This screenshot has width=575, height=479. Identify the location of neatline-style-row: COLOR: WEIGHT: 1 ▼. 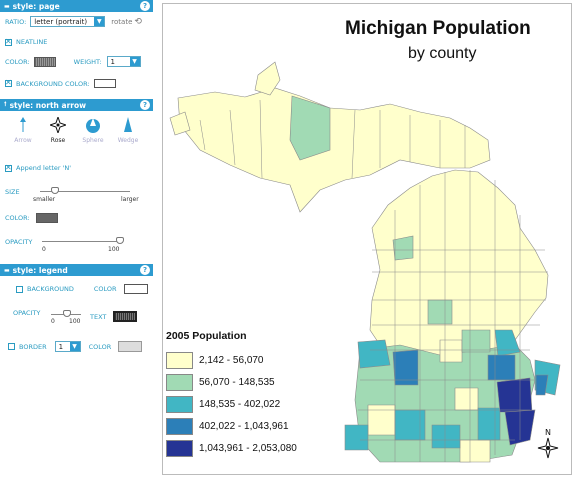
(73, 61).